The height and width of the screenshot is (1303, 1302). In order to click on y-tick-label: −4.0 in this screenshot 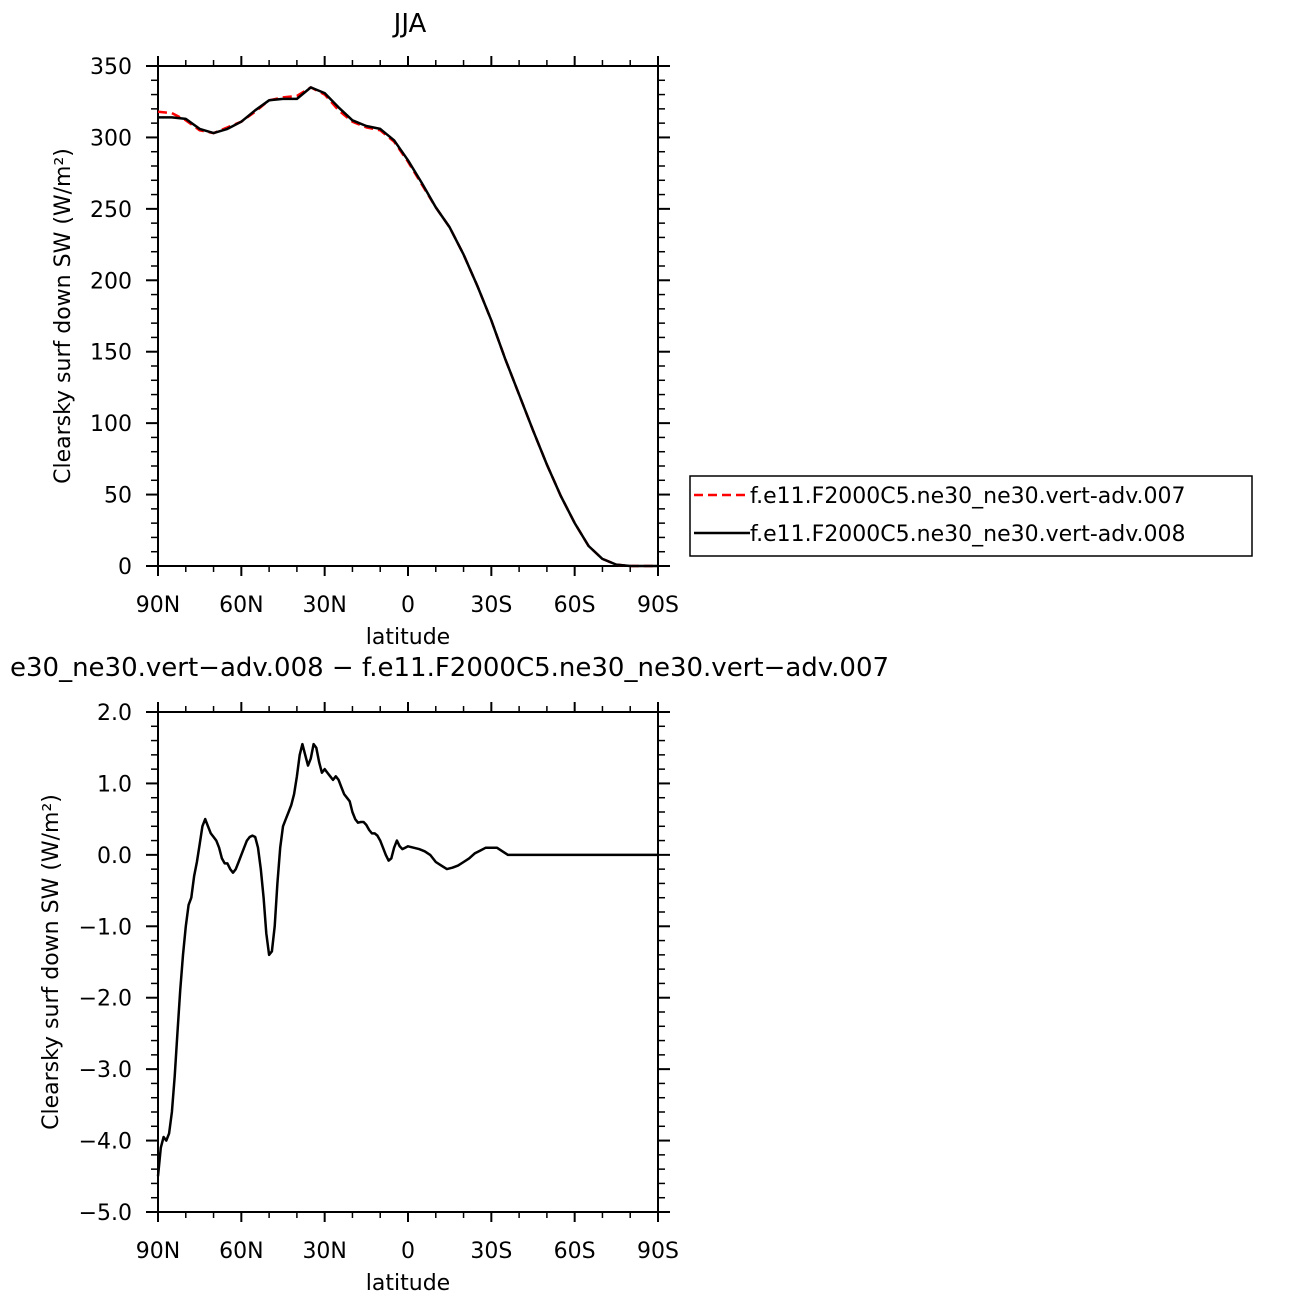, I will do `click(105, 1142)`.